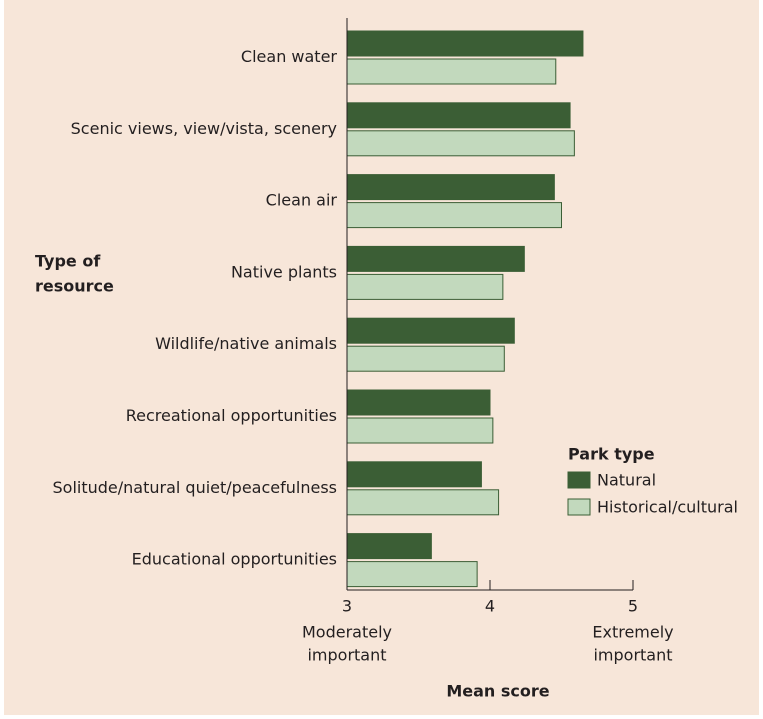 This screenshot has height=719, width=763. I want to click on legend-label: Historical/cultural, so click(667, 507).